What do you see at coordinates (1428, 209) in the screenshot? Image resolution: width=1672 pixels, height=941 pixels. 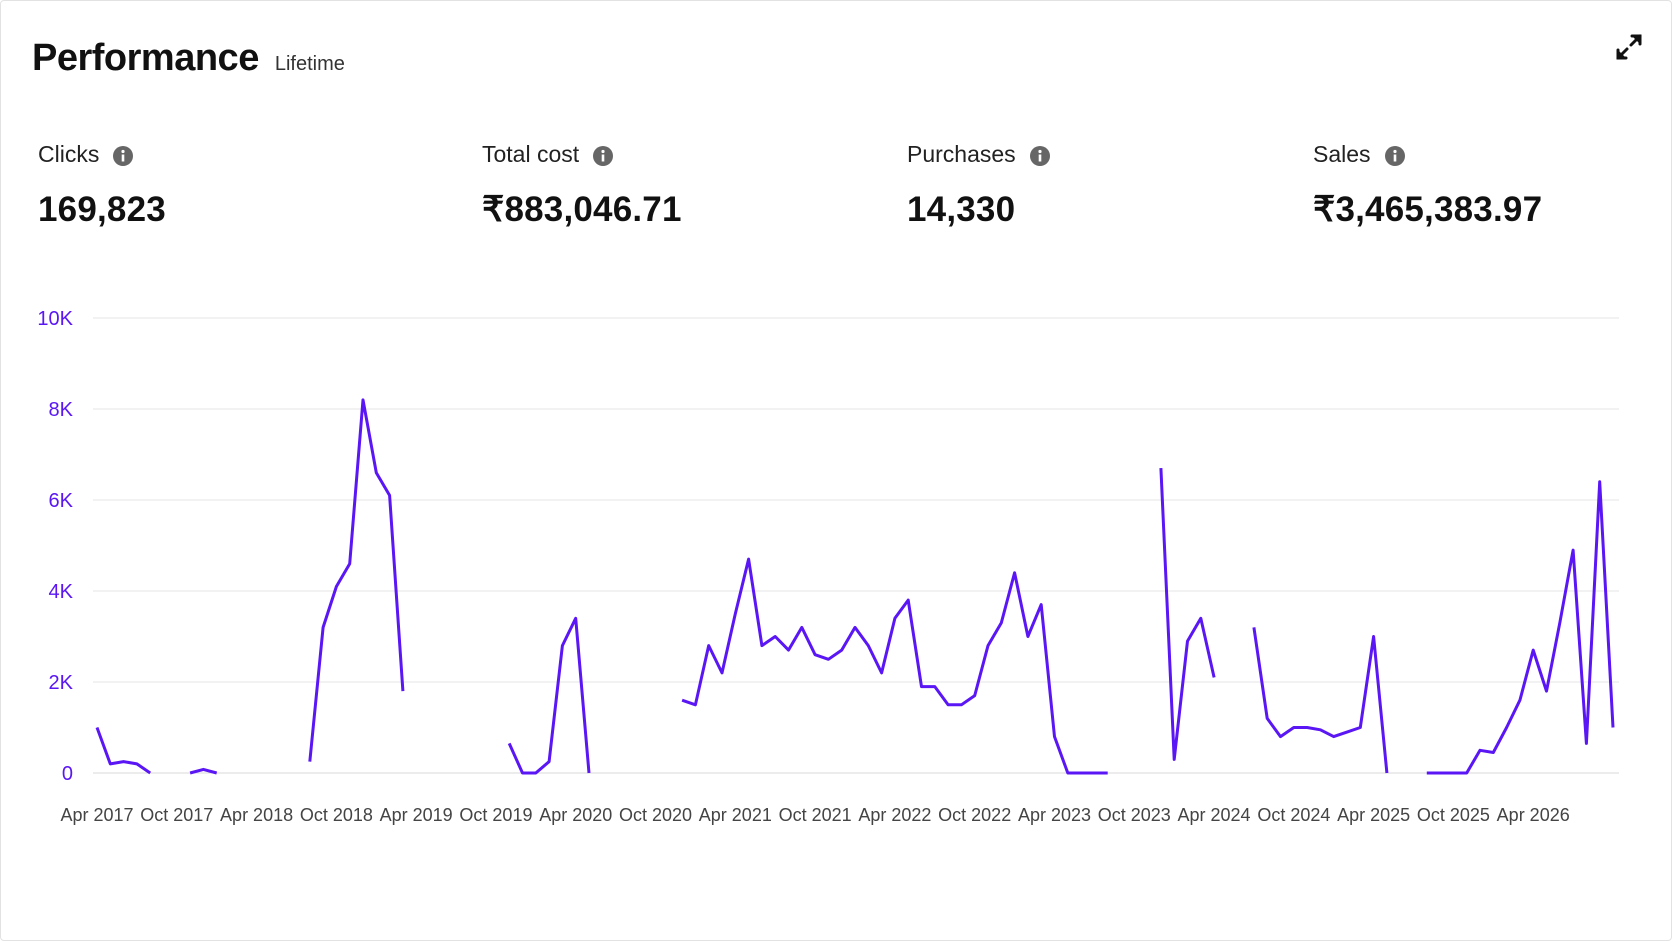 I see `metric-value: ₹3,465,383.97` at bounding box center [1428, 209].